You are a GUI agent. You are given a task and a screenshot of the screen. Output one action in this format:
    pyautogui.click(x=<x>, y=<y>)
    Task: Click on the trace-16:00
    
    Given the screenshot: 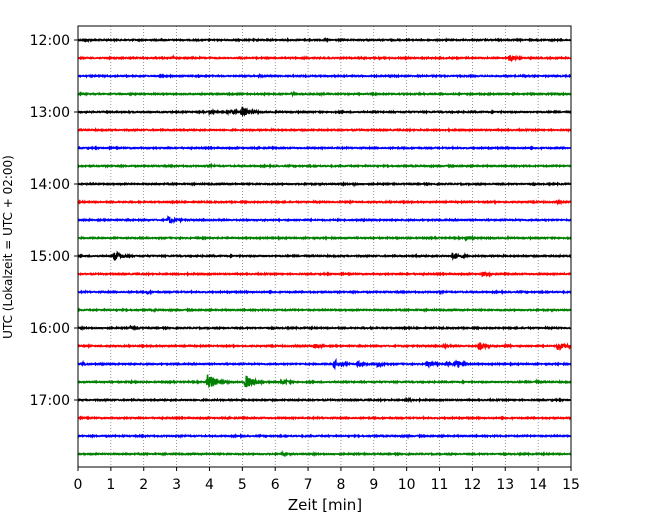 What is the action you would take?
    pyautogui.click(x=324, y=328)
    